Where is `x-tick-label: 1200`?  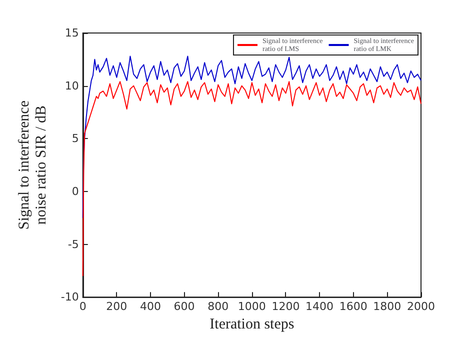 x-tick-label: 1200 is located at coordinates (286, 307).